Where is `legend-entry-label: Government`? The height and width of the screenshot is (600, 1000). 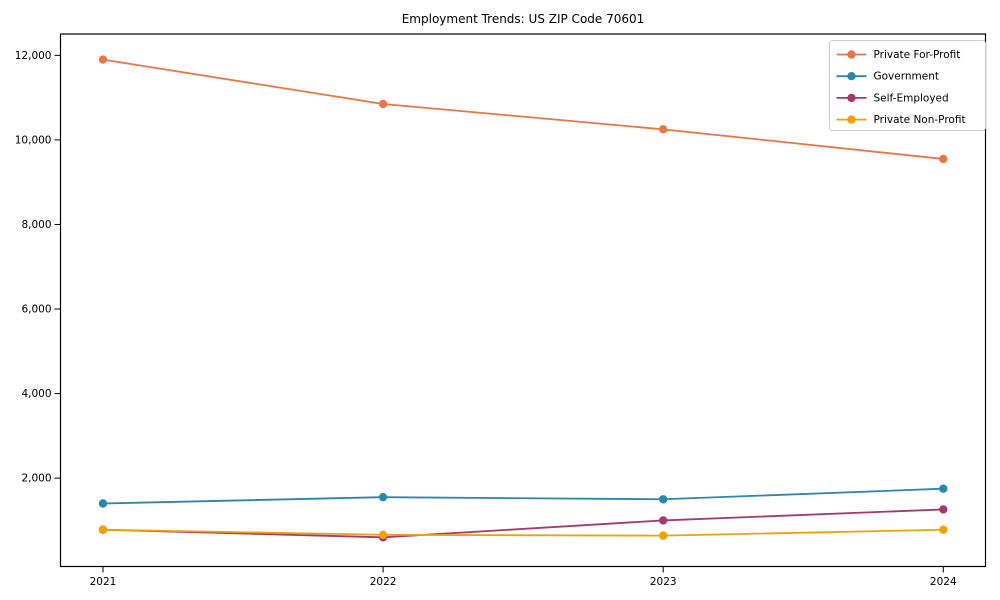
legend-entry-label: Government is located at coordinates (906, 77).